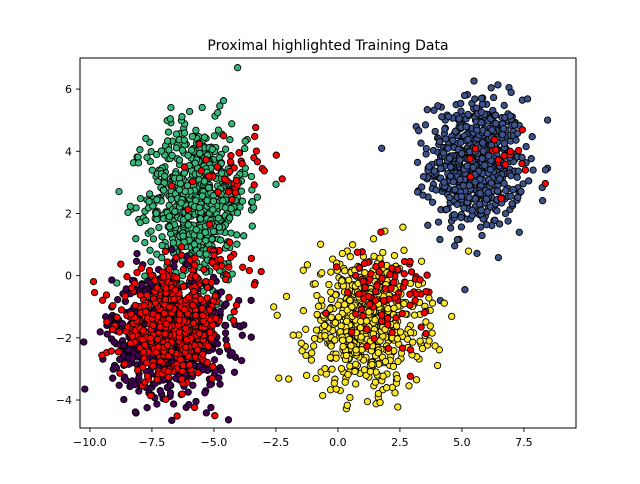 This screenshot has width=640, height=484. Describe the element at coordinates (303, 438) in the screenshot. I see `x-axis-ticks: −10.0 −7.5 −5.0 −2.5 0.0 2.5 5.0 7.5` at that location.